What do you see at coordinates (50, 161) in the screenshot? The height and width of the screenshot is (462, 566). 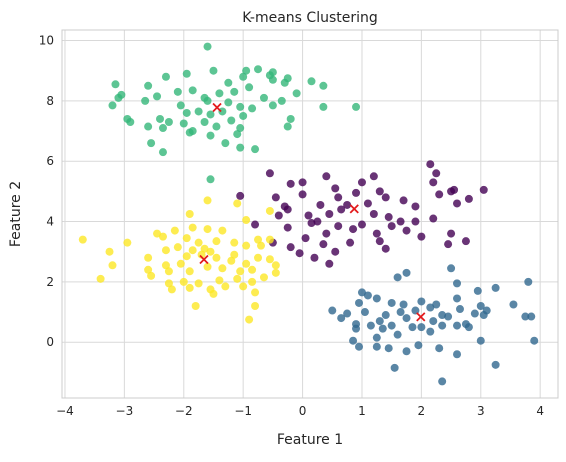 I see `y-tick-label: 6` at bounding box center [50, 161].